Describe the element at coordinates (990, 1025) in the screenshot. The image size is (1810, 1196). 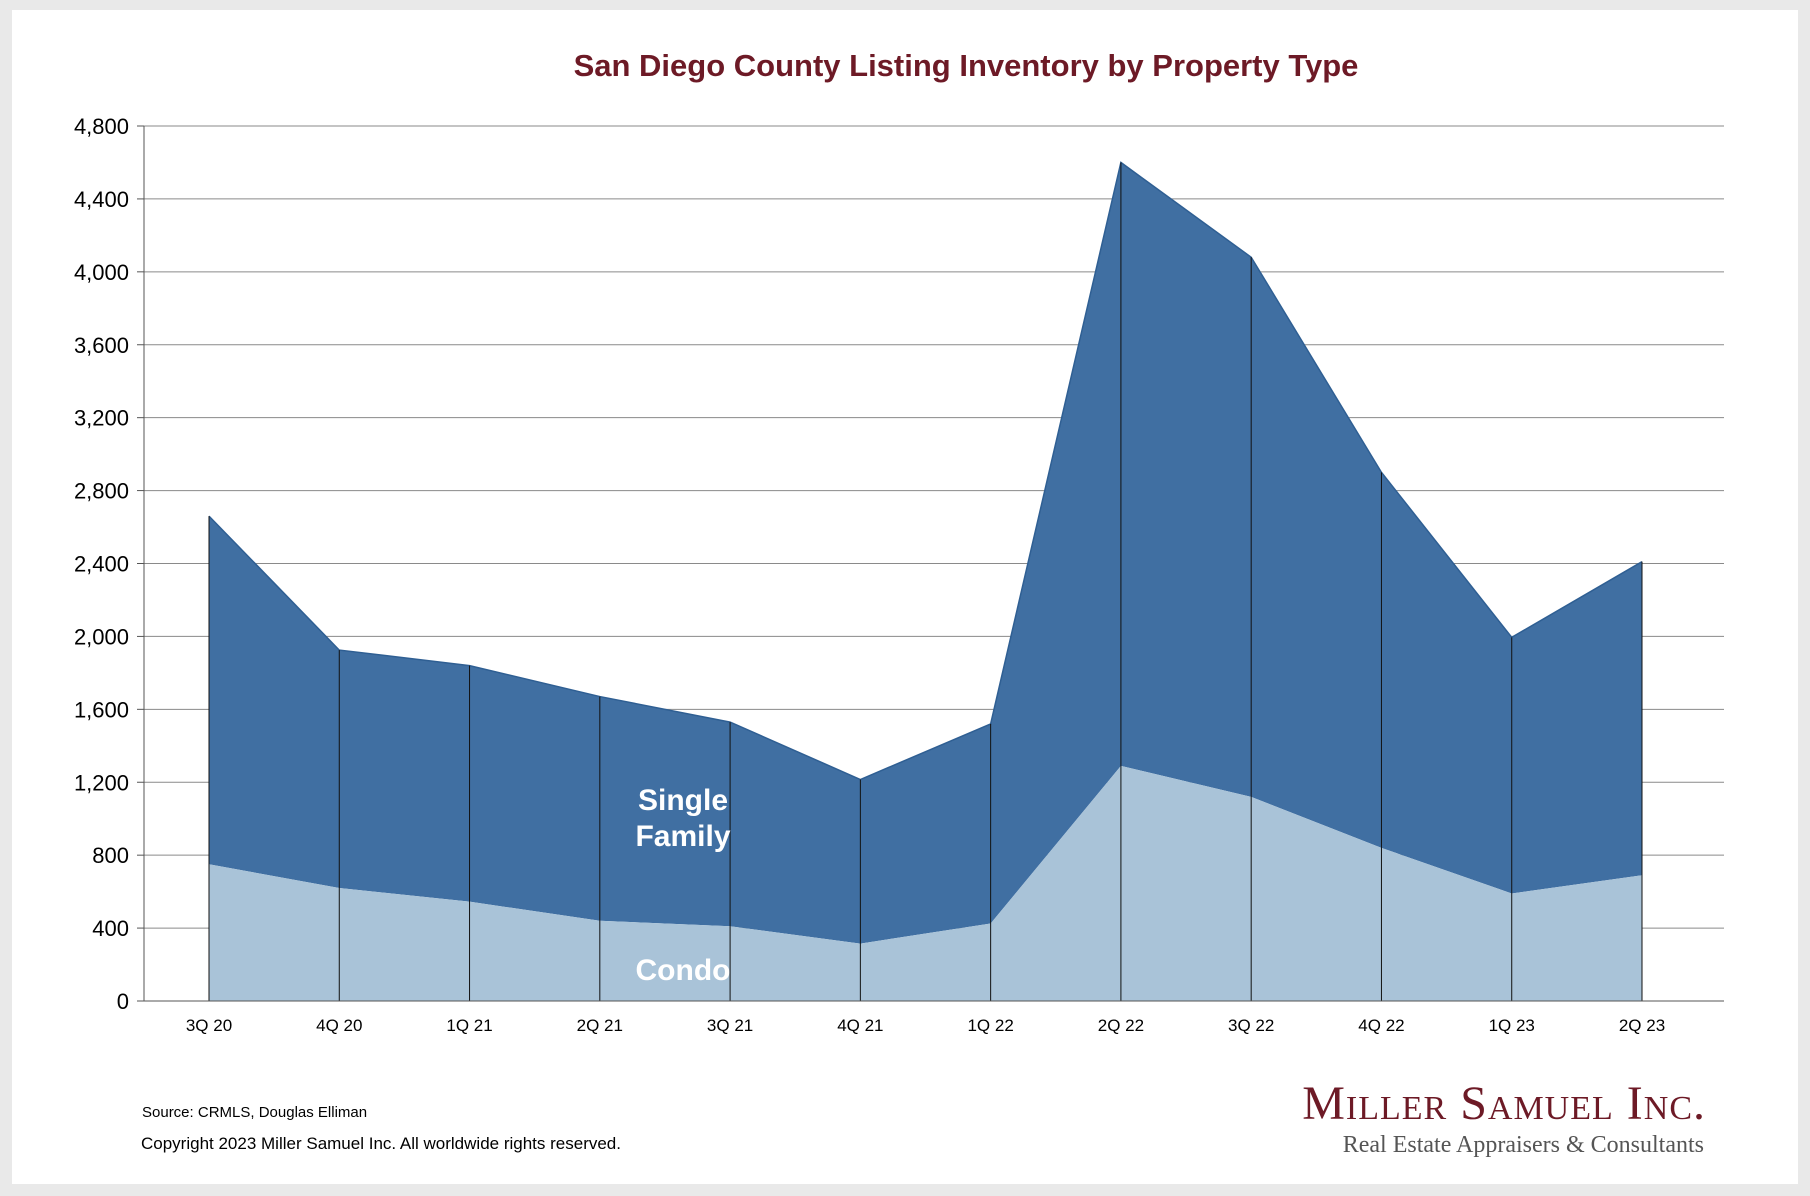
I see `x-tick-label: 1Q 22` at that location.